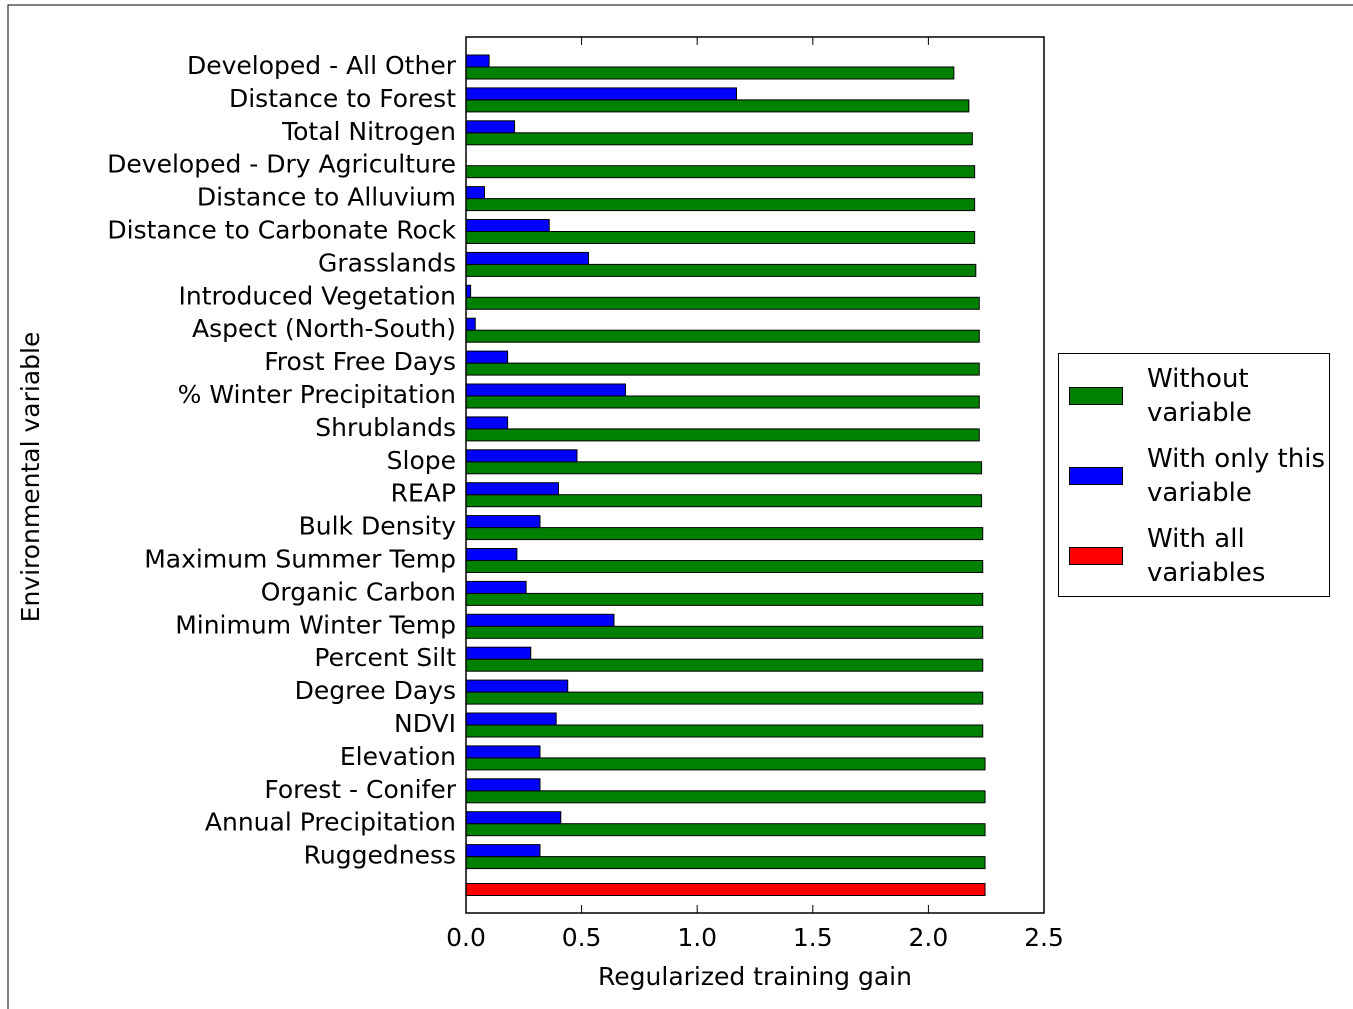 The image size is (1353, 1009). I want to click on x-tick-label: 2.0, so click(929, 937).